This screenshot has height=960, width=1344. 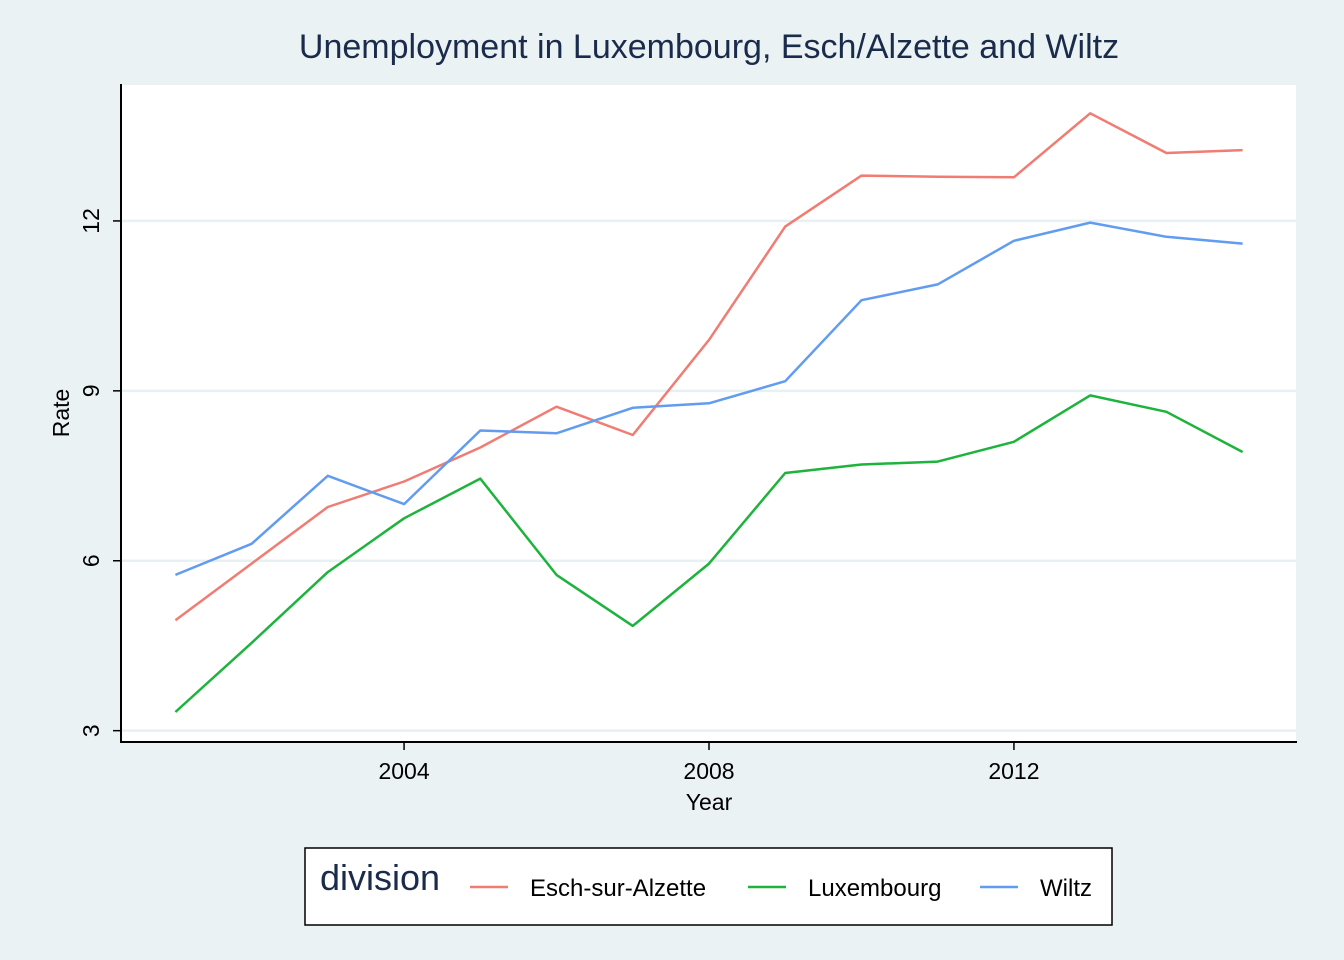 What do you see at coordinates (61, 413) in the screenshot?
I see `y-axis-title: Rate` at bounding box center [61, 413].